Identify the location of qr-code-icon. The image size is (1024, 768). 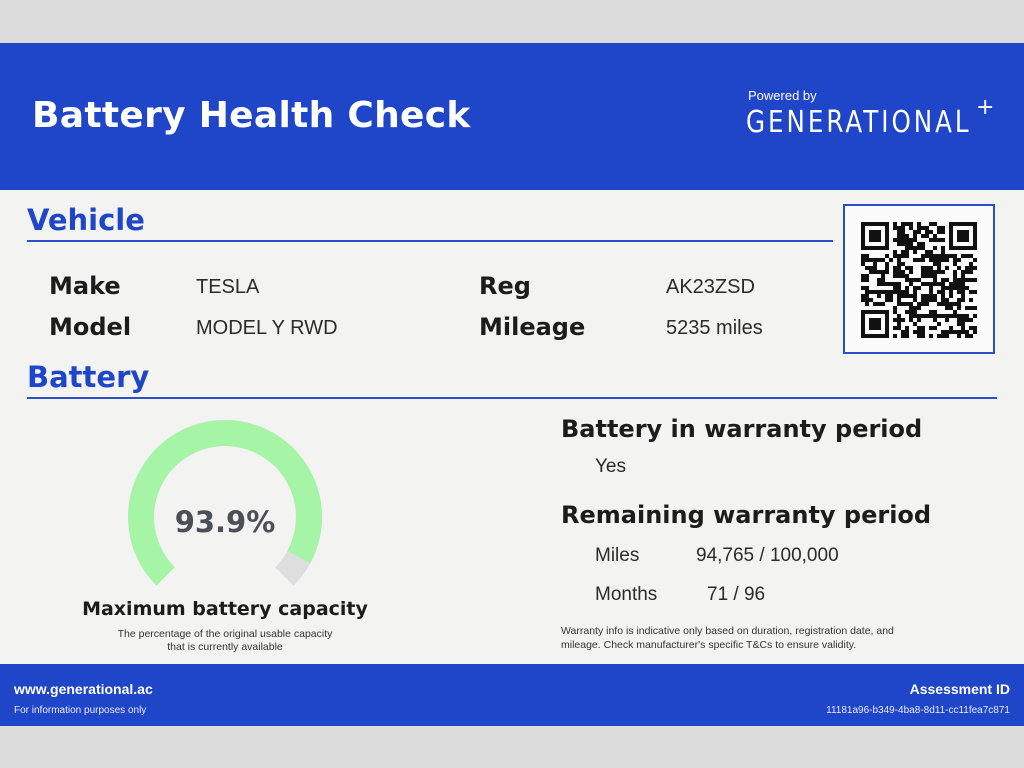
(919, 280).